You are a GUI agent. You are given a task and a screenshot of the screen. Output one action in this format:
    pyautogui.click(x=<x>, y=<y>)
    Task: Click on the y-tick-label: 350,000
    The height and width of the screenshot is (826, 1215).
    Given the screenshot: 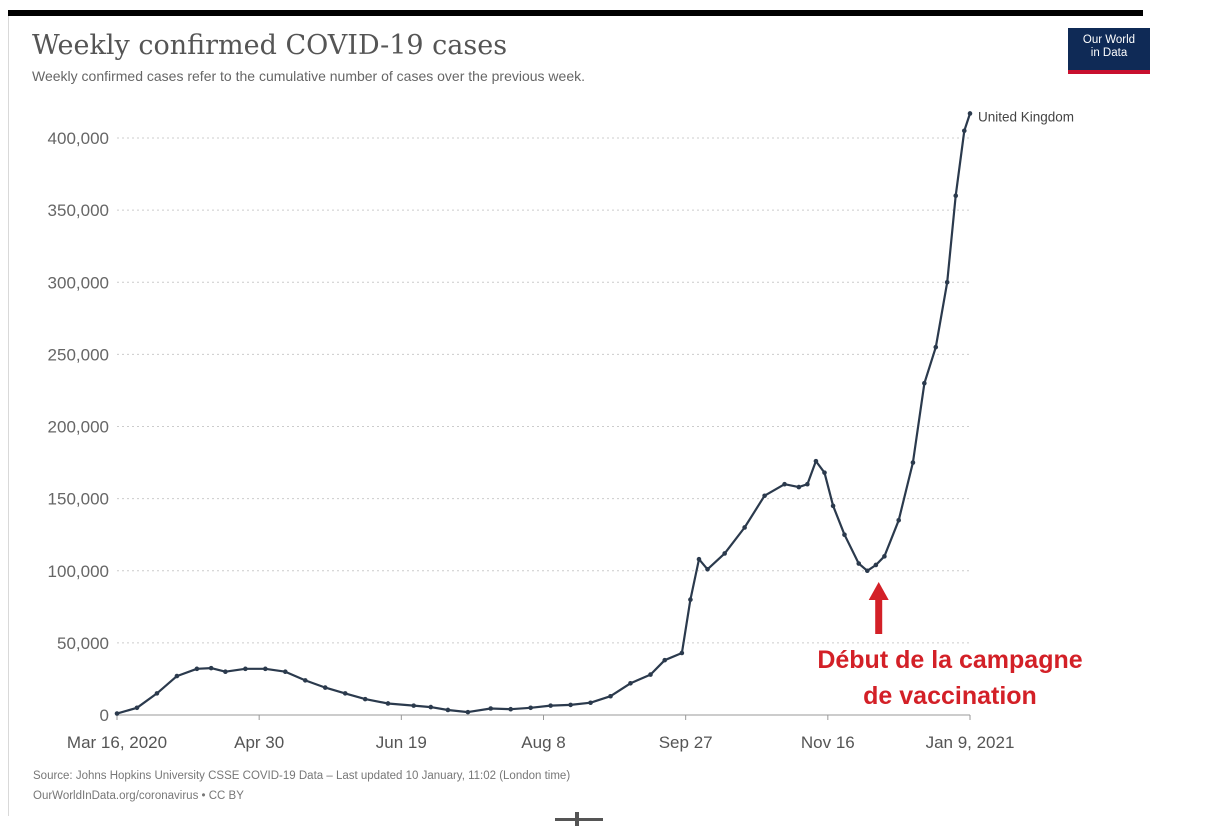 What is the action you would take?
    pyautogui.click(x=78, y=210)
    